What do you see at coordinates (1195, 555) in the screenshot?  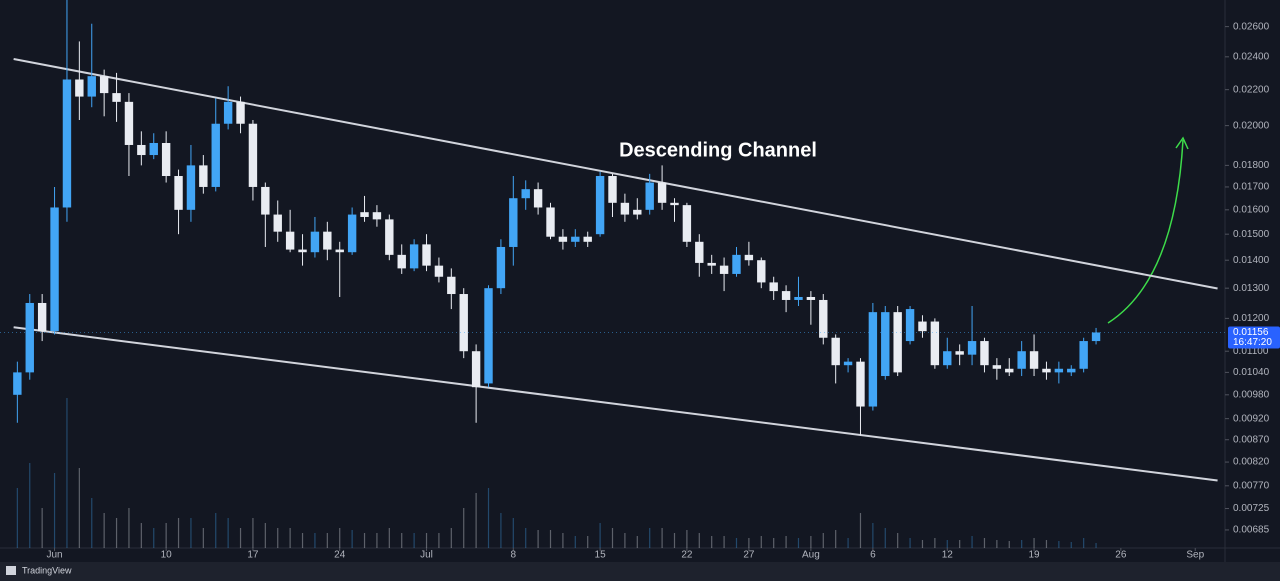 I see `x-tick-label: Sep` at bounding box center [1195, 555].